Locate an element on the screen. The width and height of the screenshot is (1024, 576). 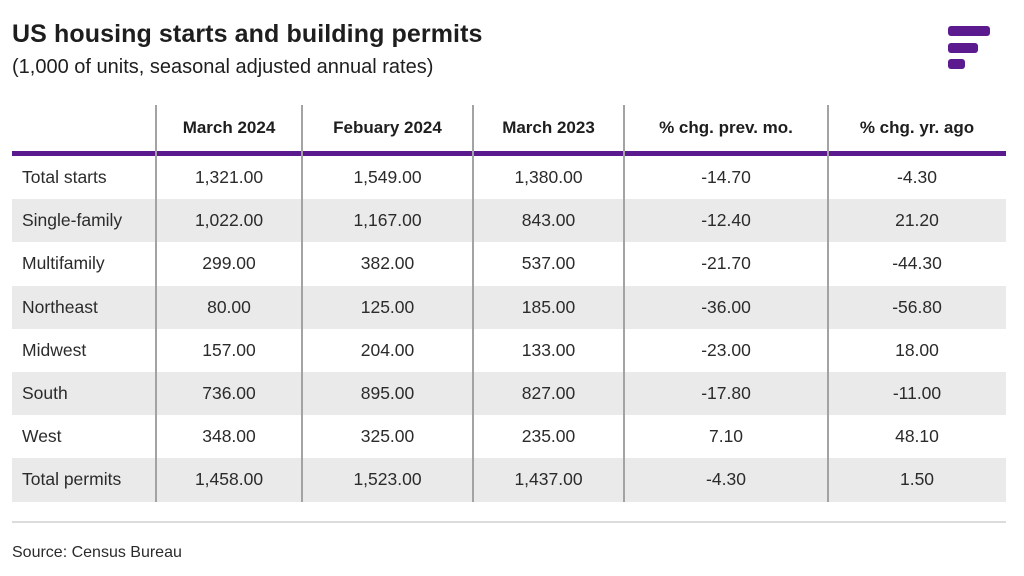
table-cell: 895.00 is located at coordinates (387, 393).